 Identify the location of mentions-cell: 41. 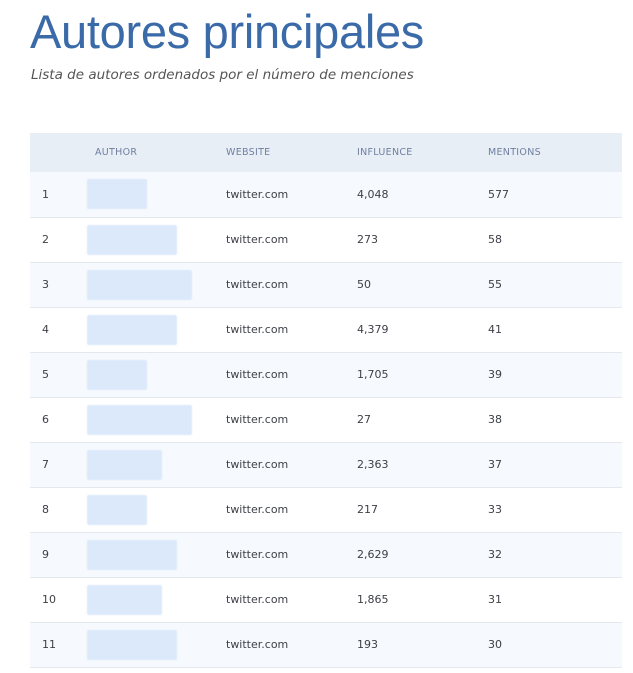
(495, 329).